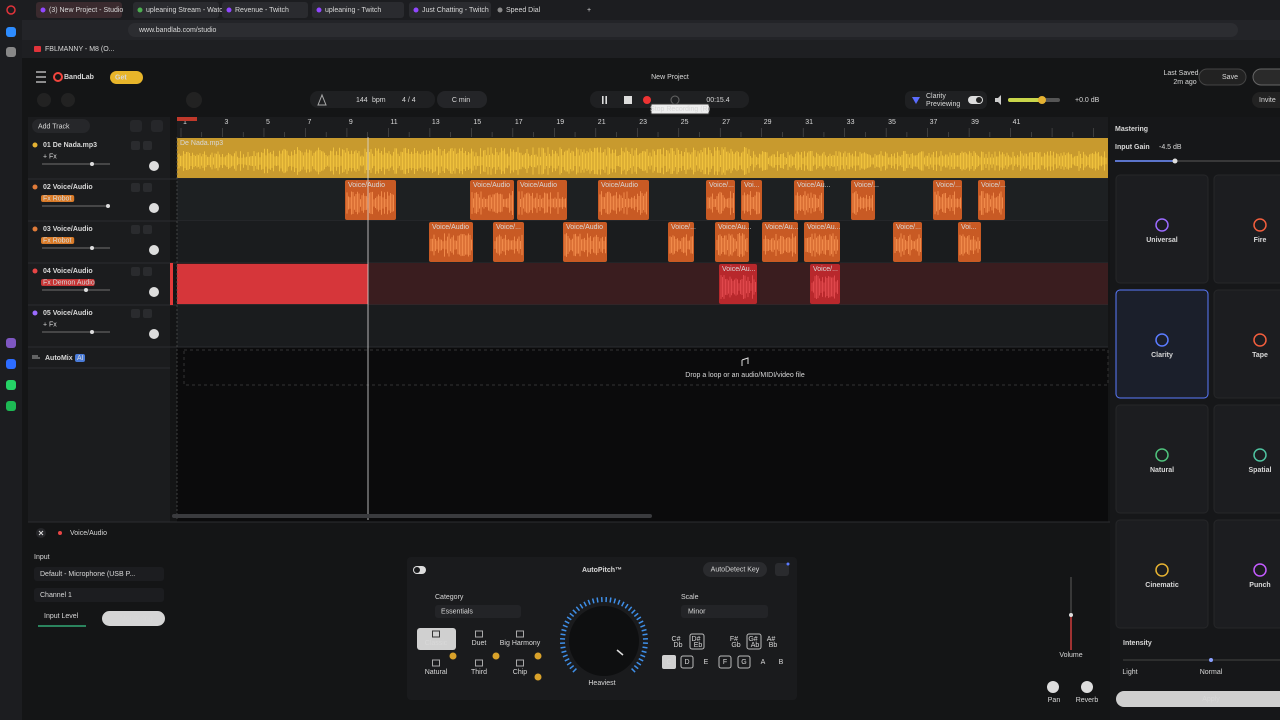 Image resolution: width=1280 pixels, height=720 pixels. What do you see at coordinates (1266, 100) in the screenshot?
I see `invite-button` at bounding box center [1266, 100].